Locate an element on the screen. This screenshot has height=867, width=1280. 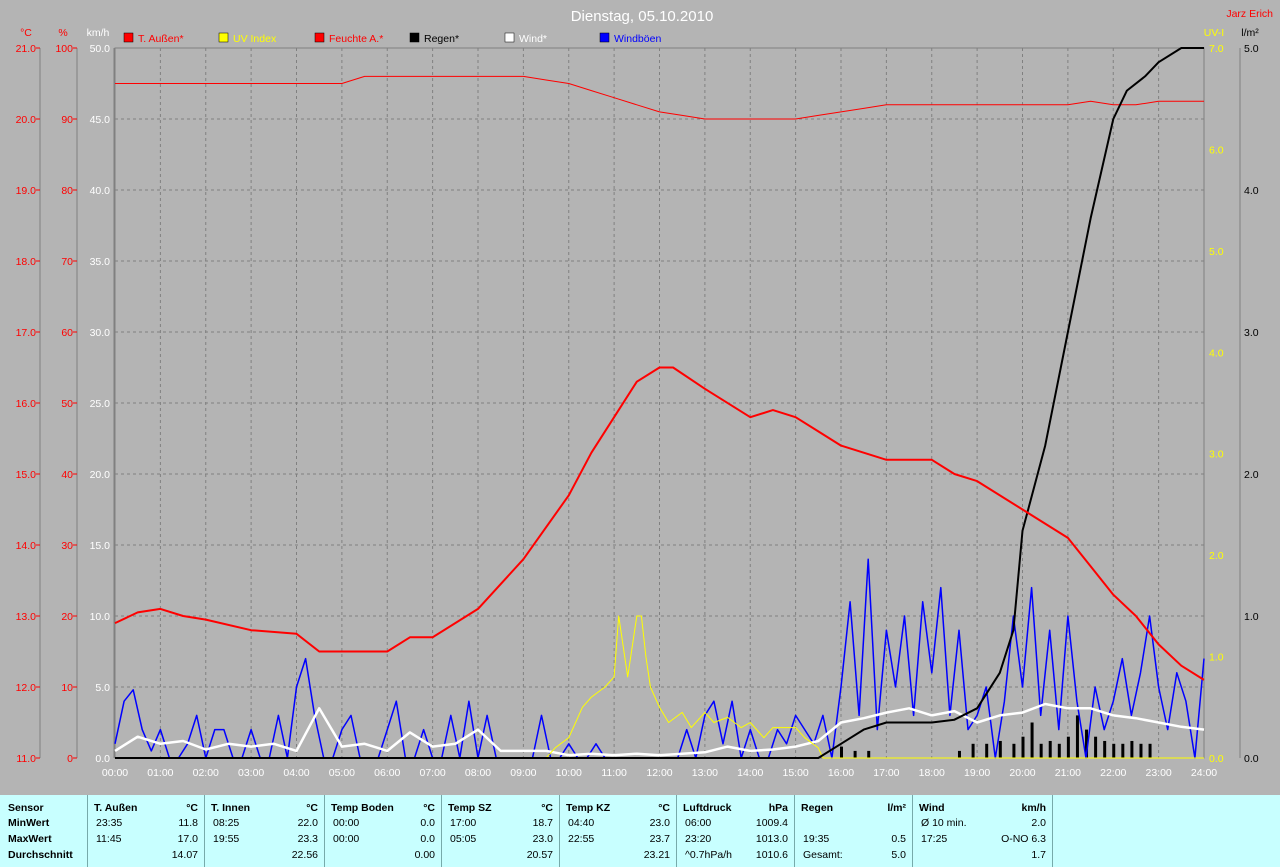
hum-tick-label: 0 is located at coordinates (70, 759).